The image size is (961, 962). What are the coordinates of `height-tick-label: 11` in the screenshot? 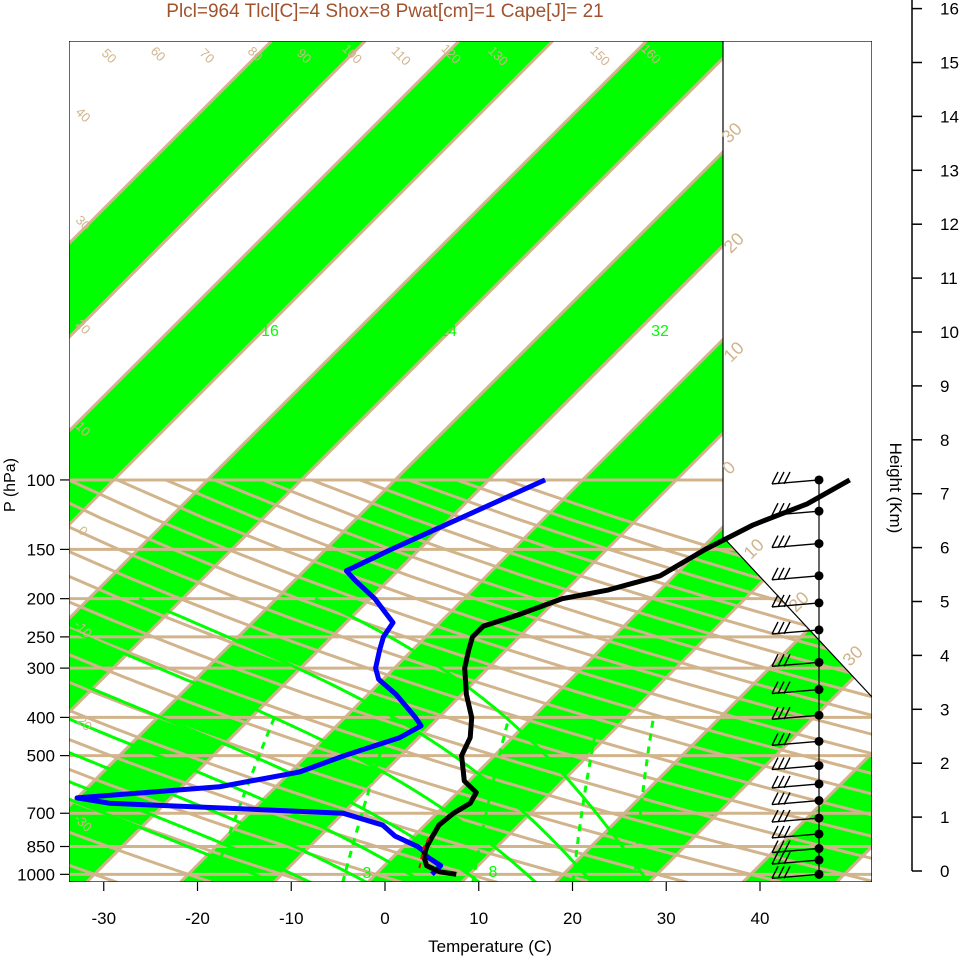 It's located at (949, 278).